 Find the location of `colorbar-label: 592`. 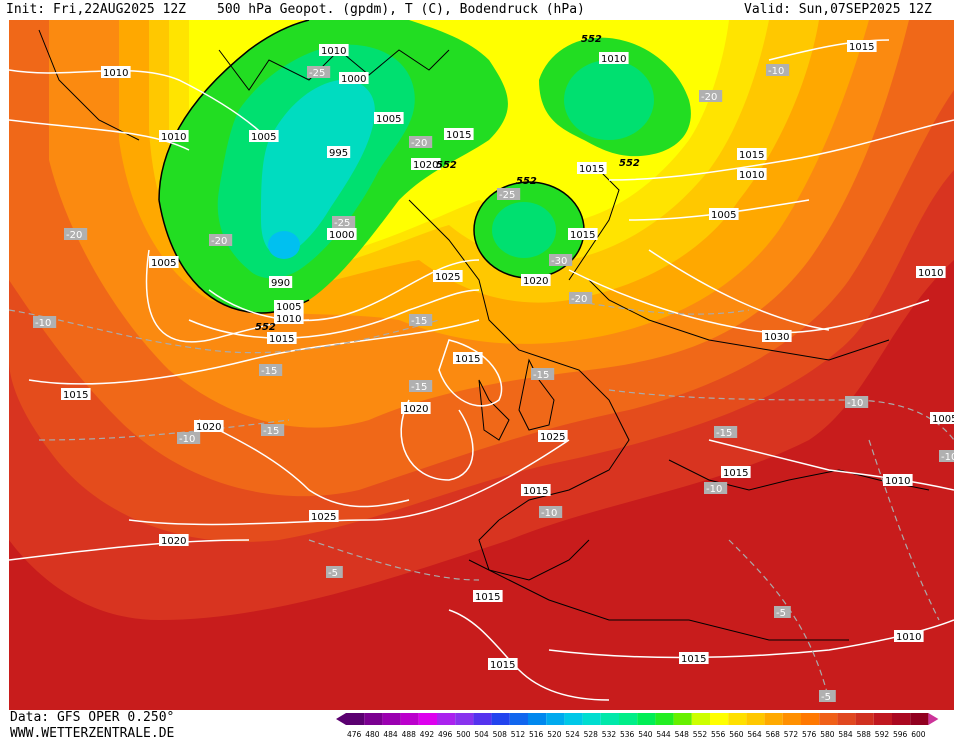

colorbar-label: 592 is located at coordinates (882, 734).